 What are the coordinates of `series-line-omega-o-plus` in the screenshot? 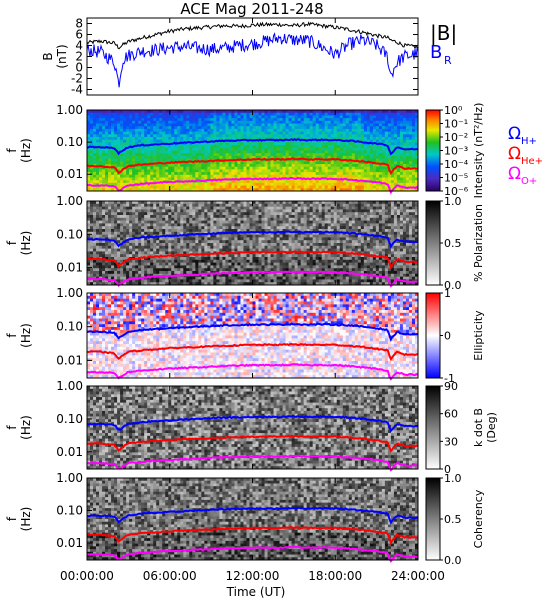 It's located at (252, 185).